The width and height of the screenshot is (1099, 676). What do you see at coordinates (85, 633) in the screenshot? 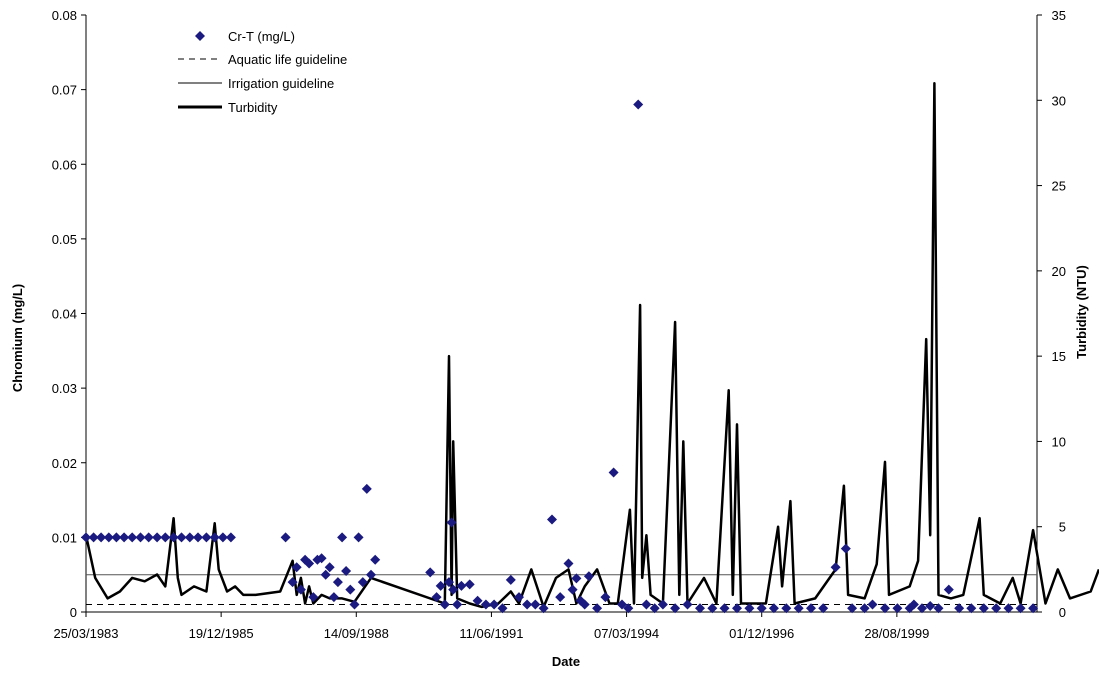
I see `x-tick-label: 25/03/1983` at bounding box center [85, 633].